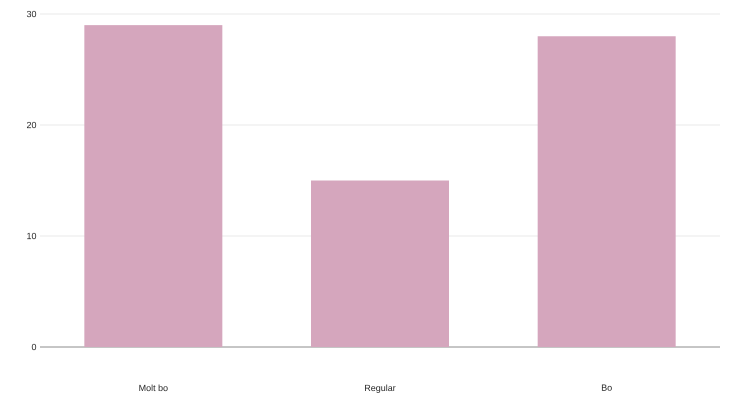  Describe the element at coordinates (34, 347) in the screenshot. I see `y-tick-label: 0` at that location.